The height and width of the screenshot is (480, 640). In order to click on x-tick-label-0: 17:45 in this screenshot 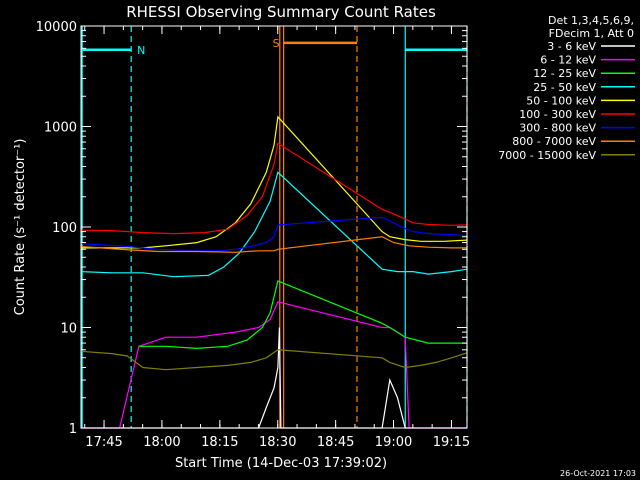, I will do `click(103, 442)`.